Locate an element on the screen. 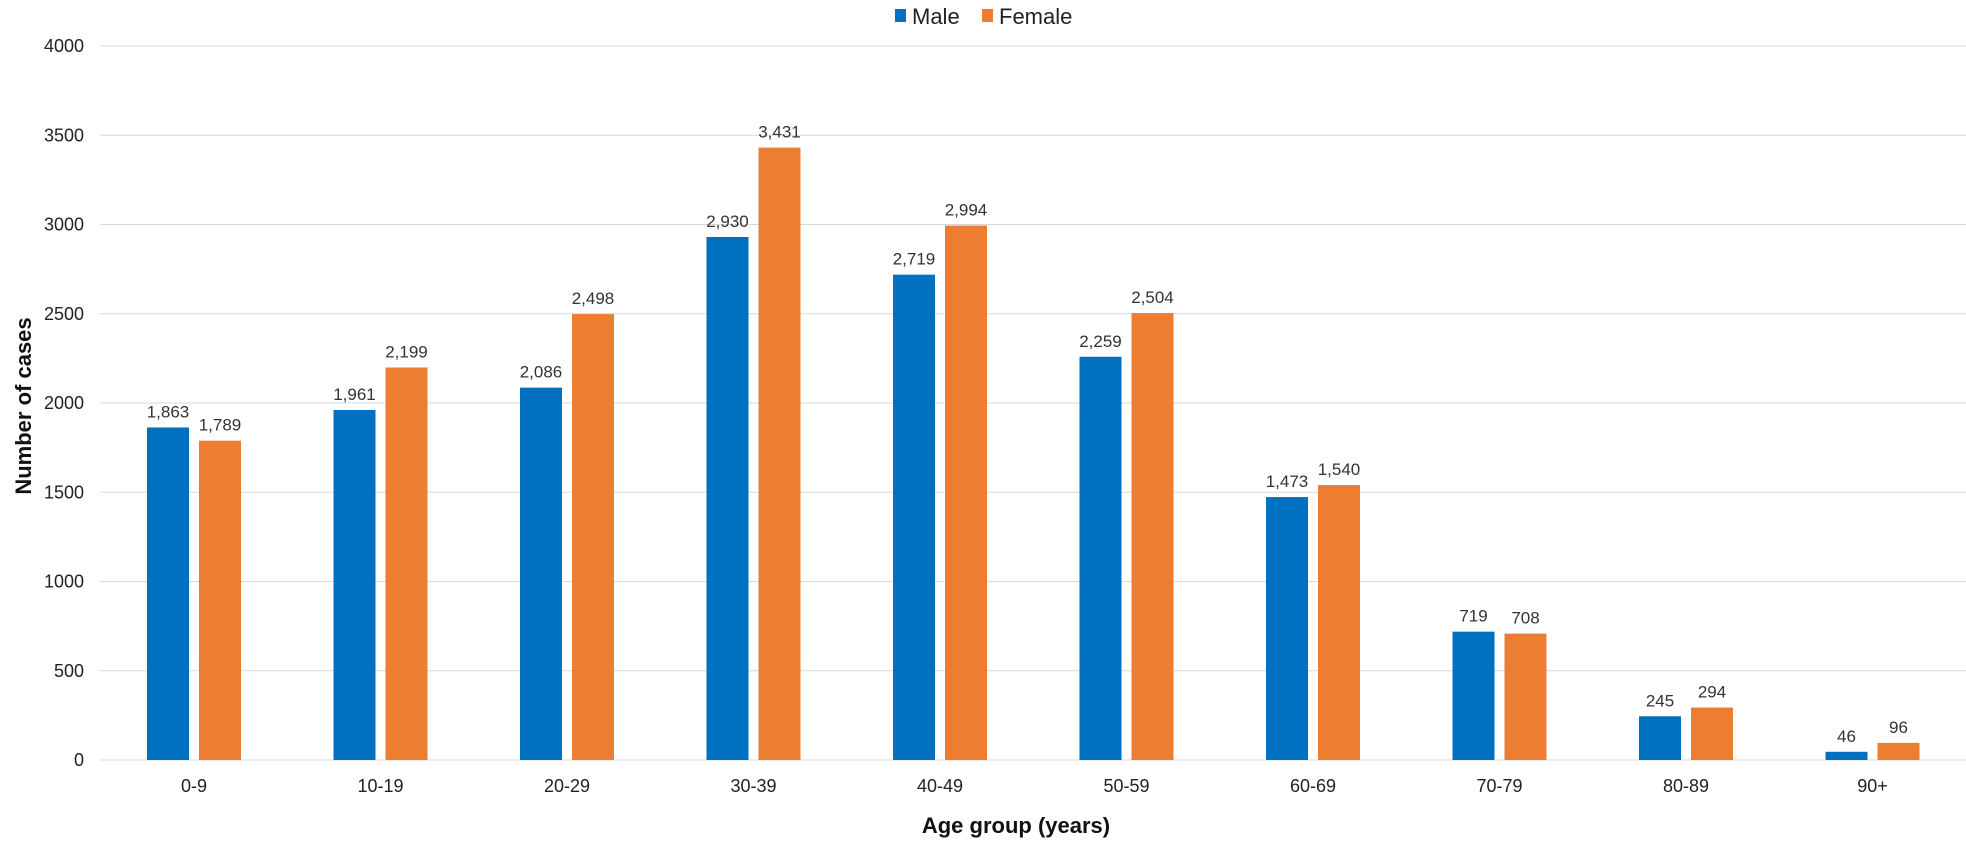 The height and width of the screenshot is (841, 1966). legend-label-male: Male is located at coordinates (936, 16).